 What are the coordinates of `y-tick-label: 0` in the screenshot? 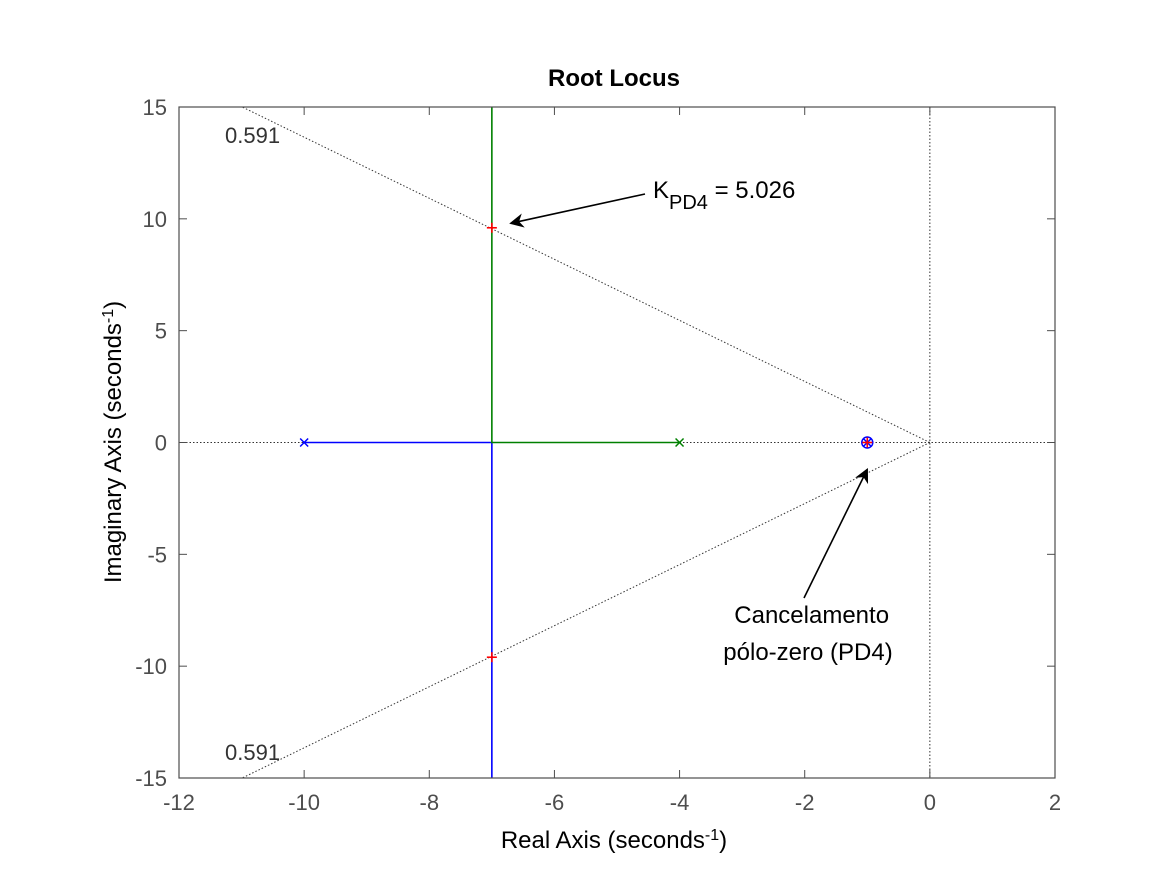 It's located at (161, 443).